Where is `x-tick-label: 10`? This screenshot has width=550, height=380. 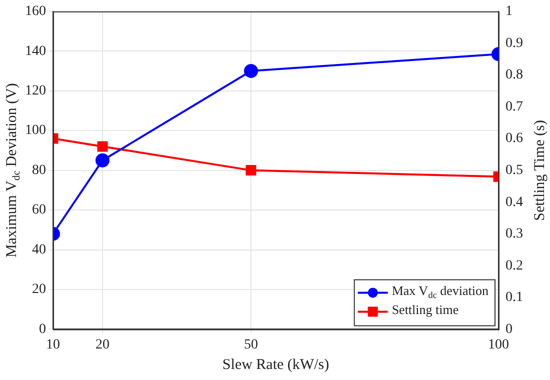
x-tick-label: 10 is located at coordinates (53, 344).